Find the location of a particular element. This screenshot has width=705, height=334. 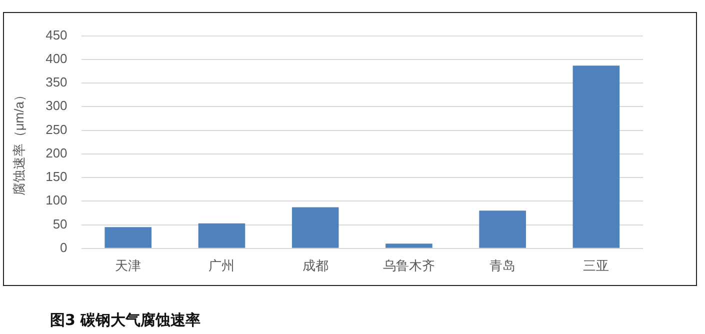

y-axis-title: 腐蚀速率（μm/a） is located at coordinates (18, 142).